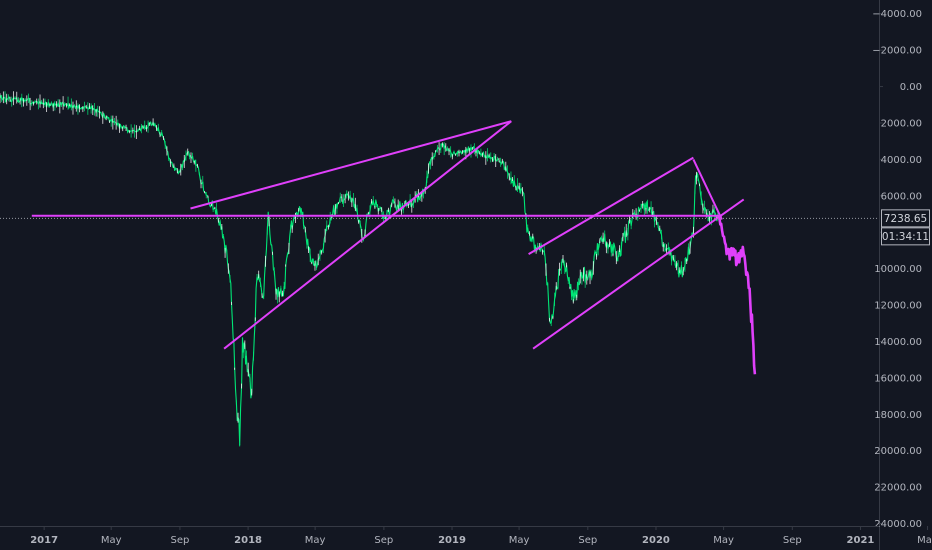 The image size is (932, 550). I want to click on y-tick-label: 10000.00, so click(898, 269).